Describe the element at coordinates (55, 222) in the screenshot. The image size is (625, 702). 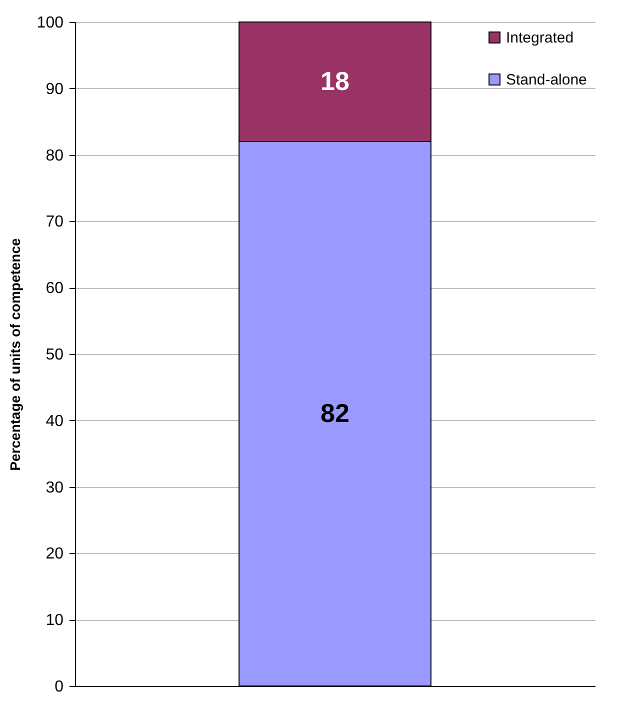
I see `y-tick-label: 70` at that location.